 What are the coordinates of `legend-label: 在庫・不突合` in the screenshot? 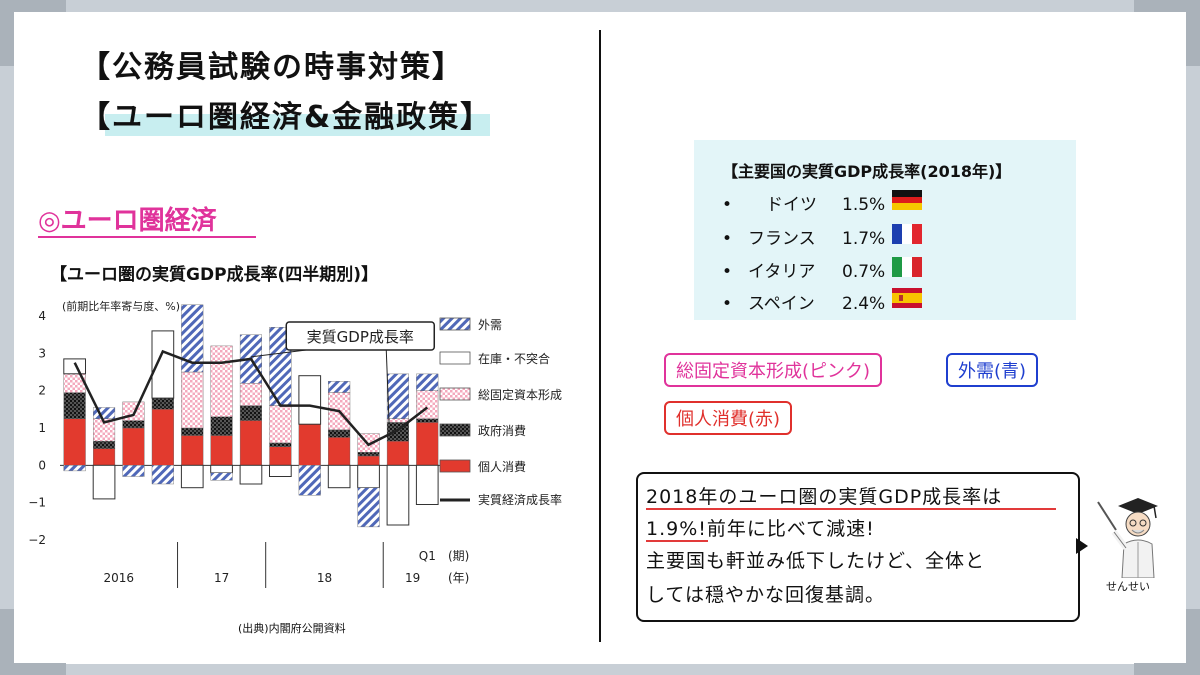 It's located at (514, 358).